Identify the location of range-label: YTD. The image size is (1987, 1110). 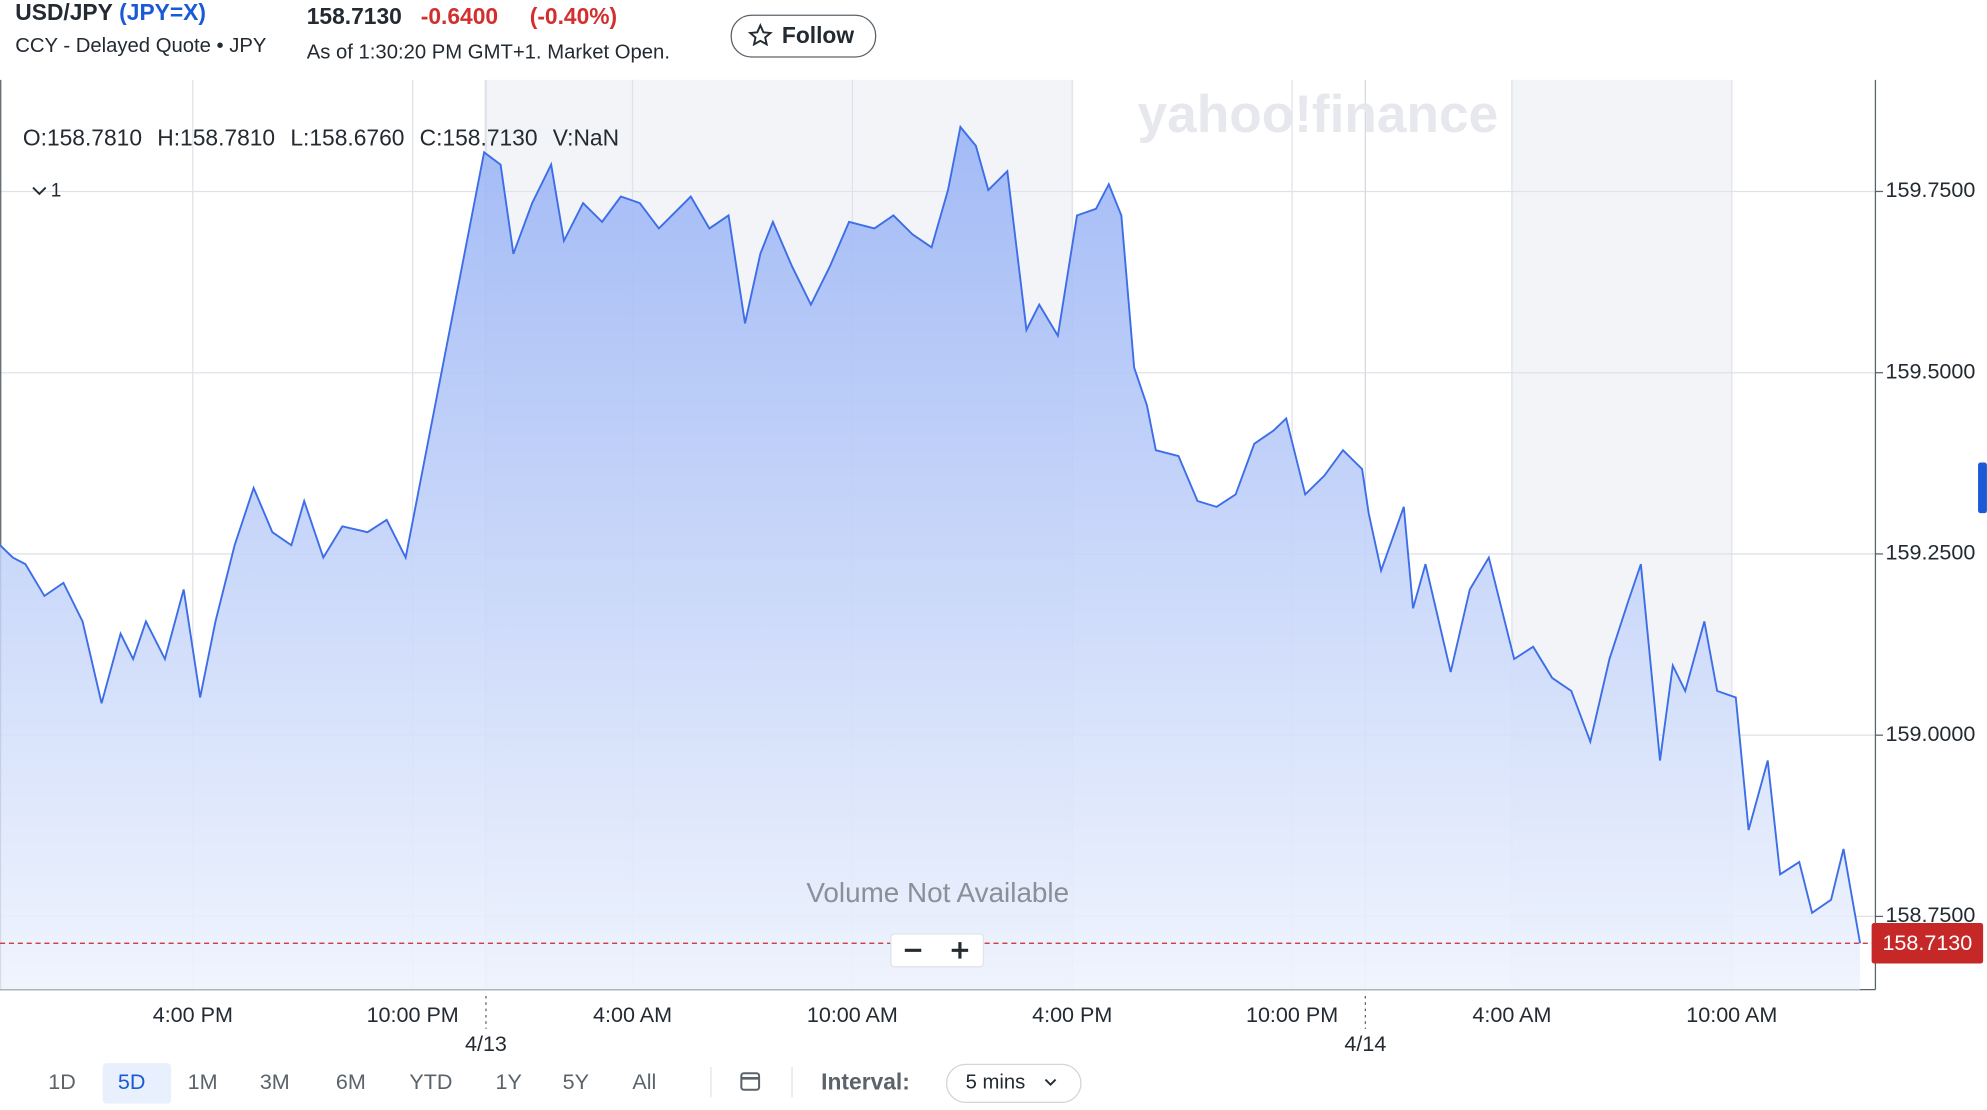
(430, 1082).